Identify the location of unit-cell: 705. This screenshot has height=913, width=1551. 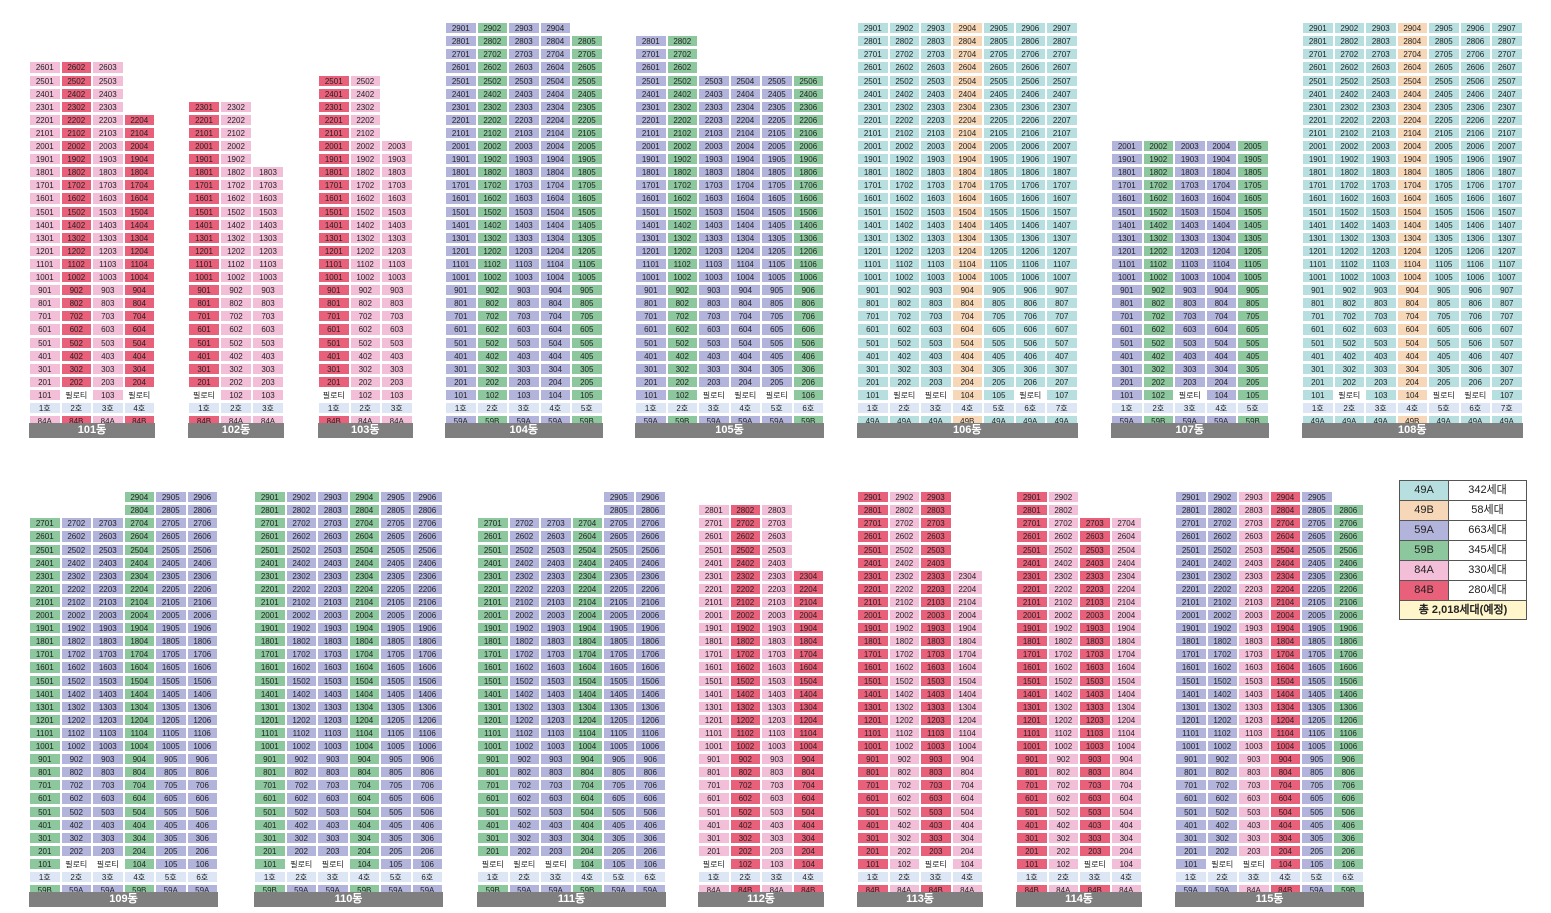
(1317, 785).